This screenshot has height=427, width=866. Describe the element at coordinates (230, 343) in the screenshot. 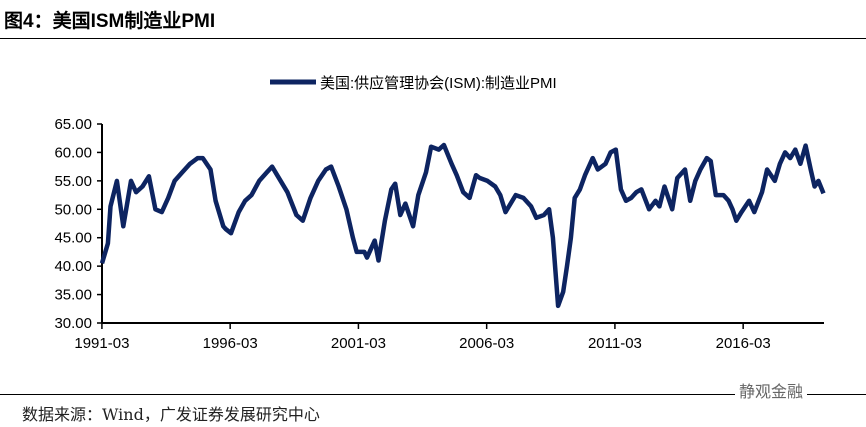

I see `x-tick-label: 1996-03` at that location.